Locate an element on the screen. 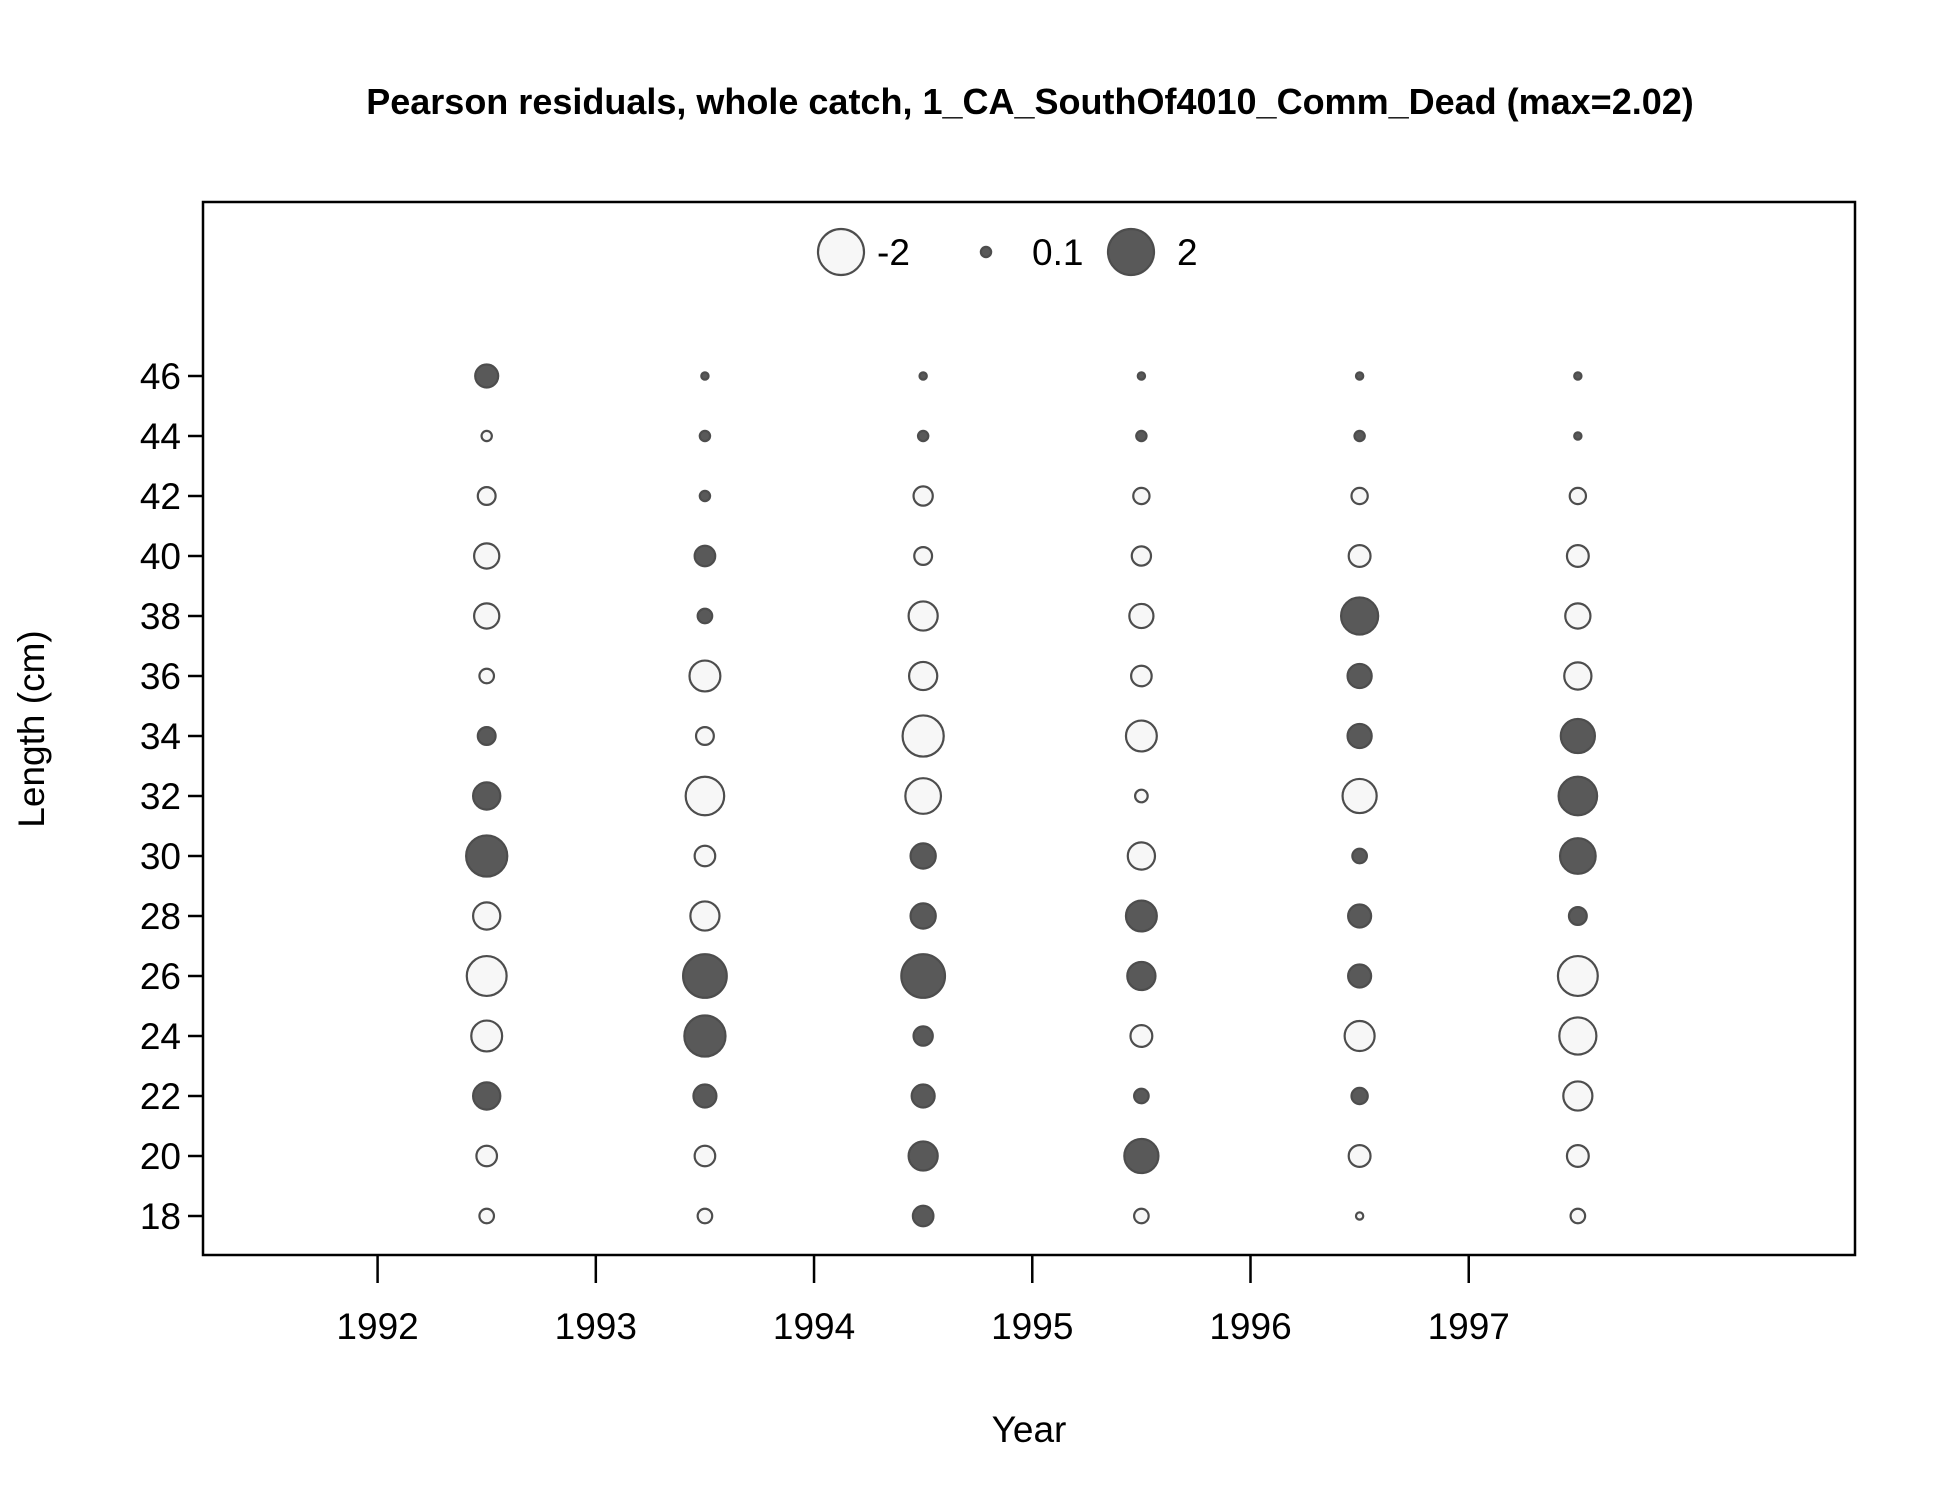 Image resolution: width=1950 pixels, height=1500 pixels. y-tick-label: 26 is located at coordinates (160, 976).